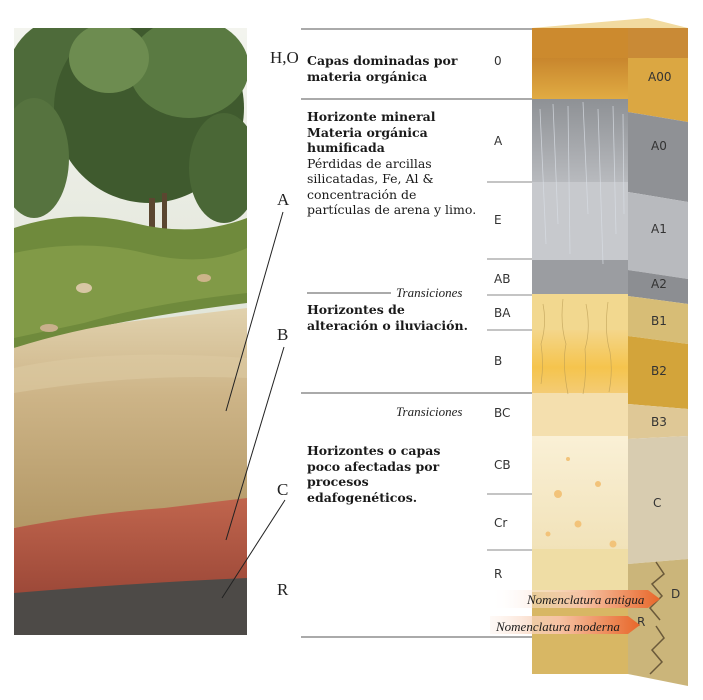 The image size is (703, 700). What do you see at coordinates (659, 422) in the screenshot?
I see `old-code-b3: B3` at bounding box center [659, 422].